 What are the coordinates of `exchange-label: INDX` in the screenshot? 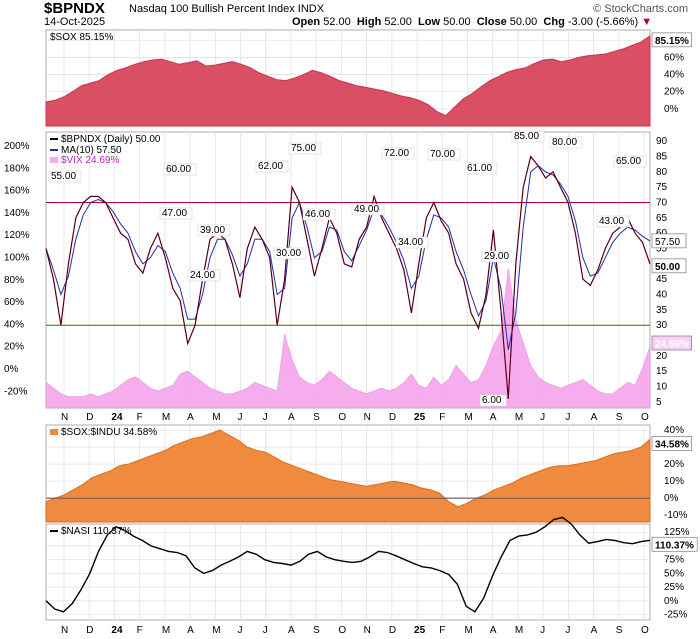 It's located at (311, 9).